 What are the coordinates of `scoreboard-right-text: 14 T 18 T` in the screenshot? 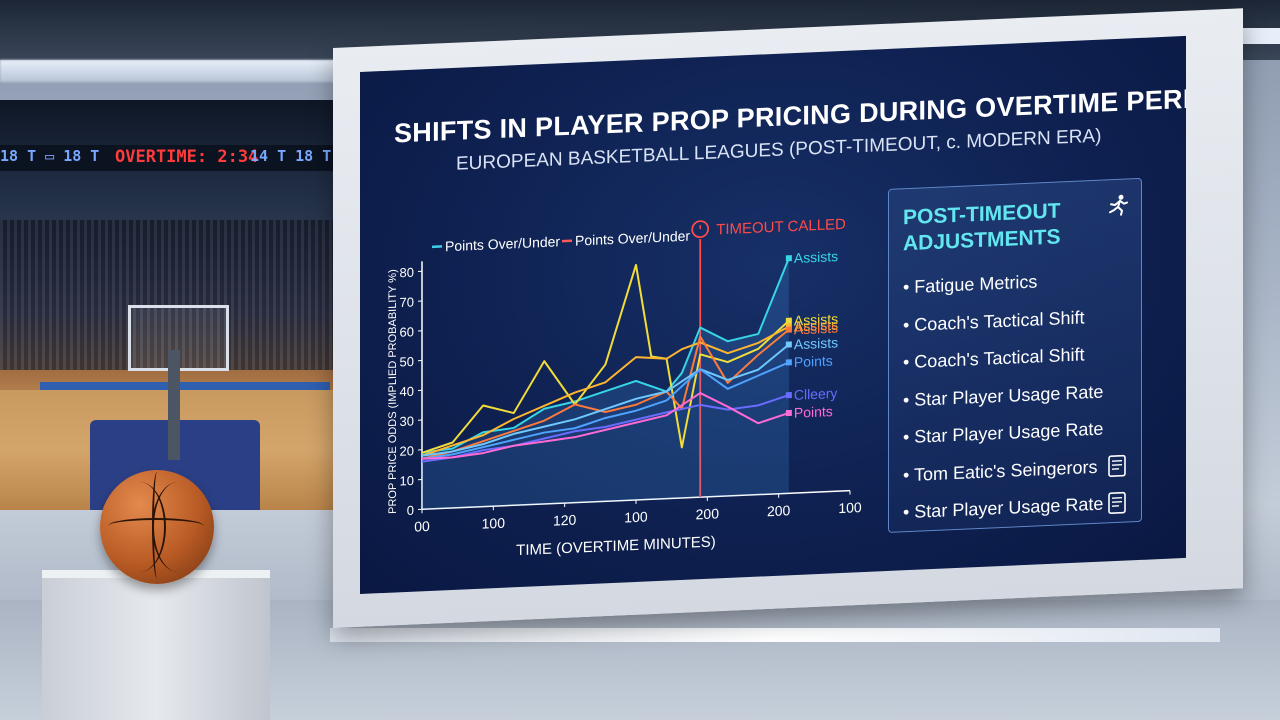 It's located at (291, 156).